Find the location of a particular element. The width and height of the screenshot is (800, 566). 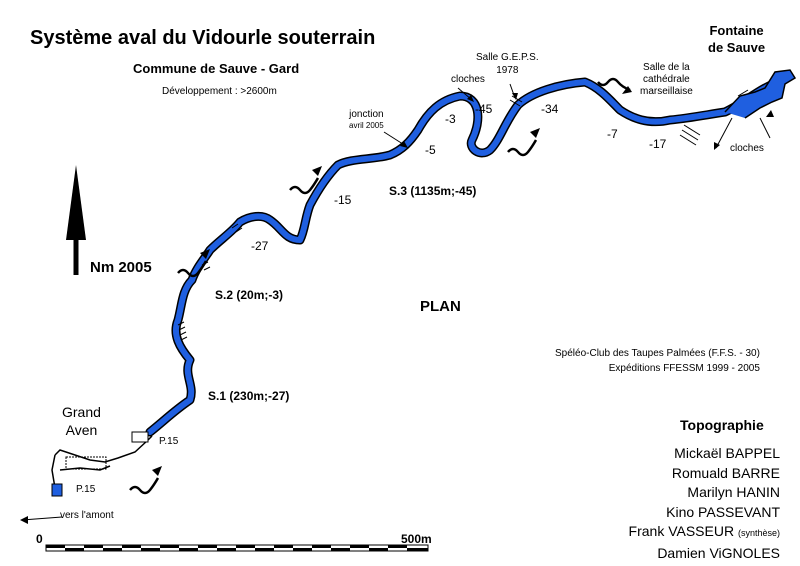

north-arrow is located at coordinates (76, 220).